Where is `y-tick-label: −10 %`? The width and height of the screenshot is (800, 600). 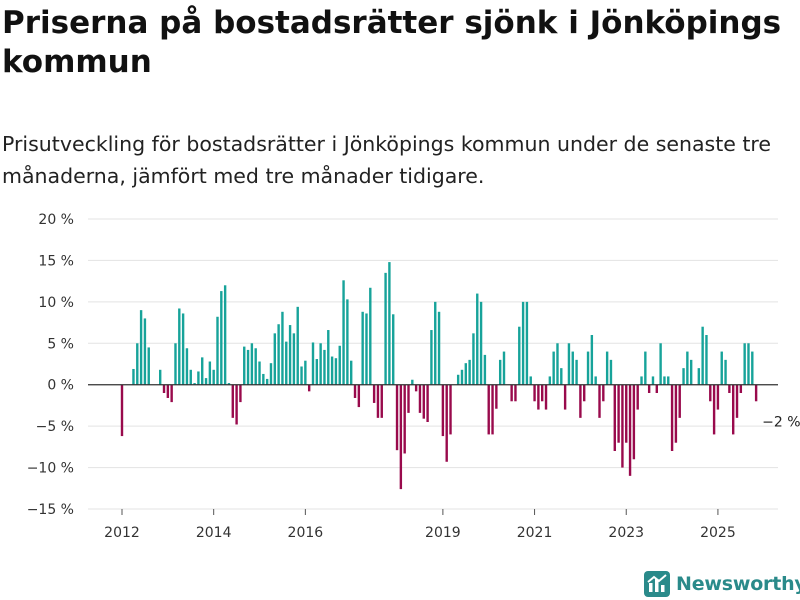 y-tick-label: −10 % is located at coordinates (50, 469).